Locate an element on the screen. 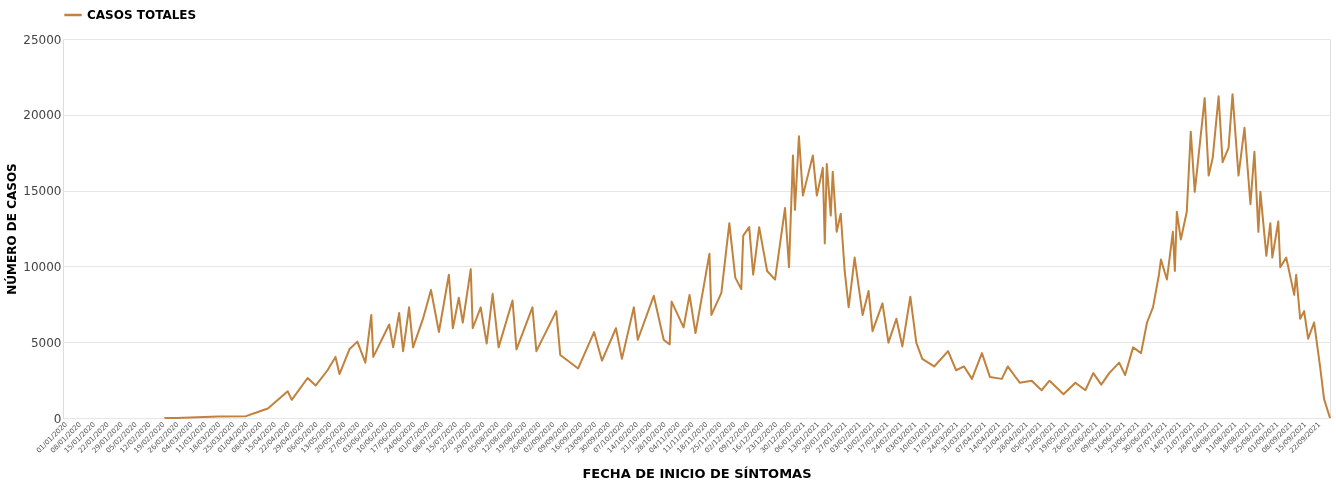 This screenshot has height=486, width=1336. x-axis-title: FECHA DE INICIO DE SÍNTOMAS is located at coordinates (697, 473).